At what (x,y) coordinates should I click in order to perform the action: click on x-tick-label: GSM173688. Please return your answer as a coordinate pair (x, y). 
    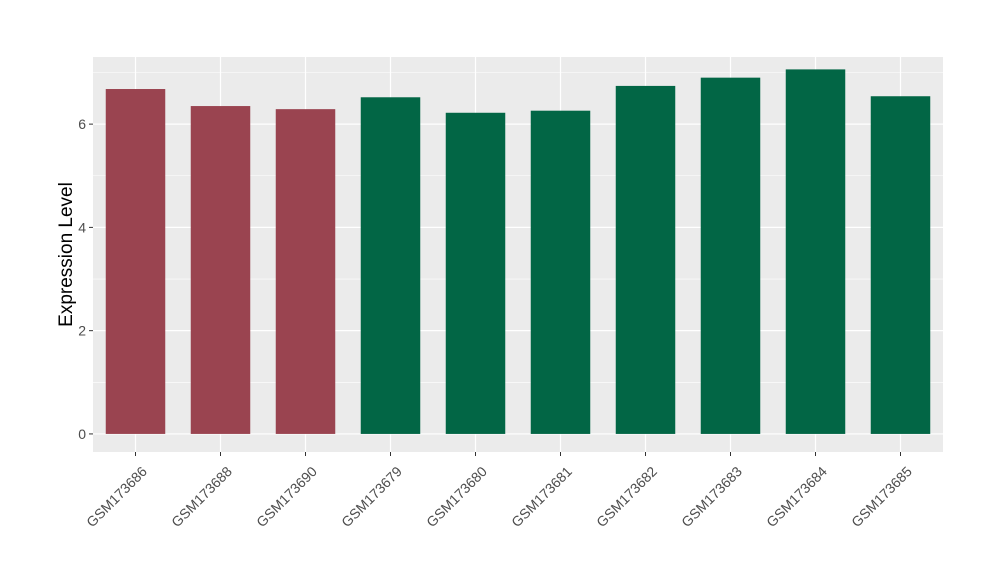
    Looking at the image, I should click on (201, 496).